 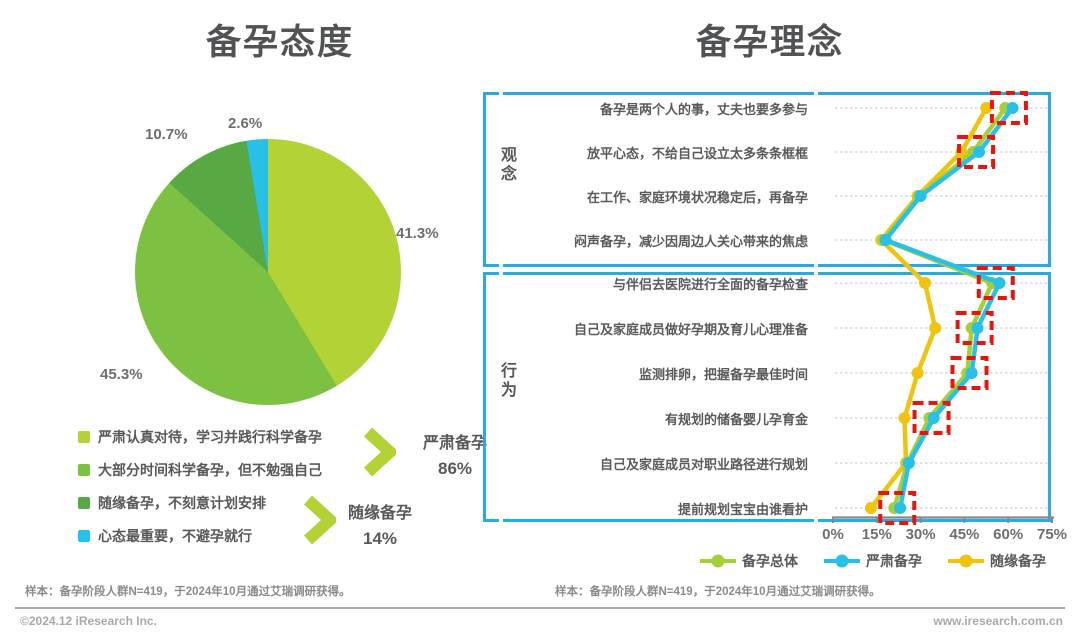 What do you see at coordinates (506, 165) in the screenshot?
I see `group-label-concept: 观念` at bounding box center [506, 165].